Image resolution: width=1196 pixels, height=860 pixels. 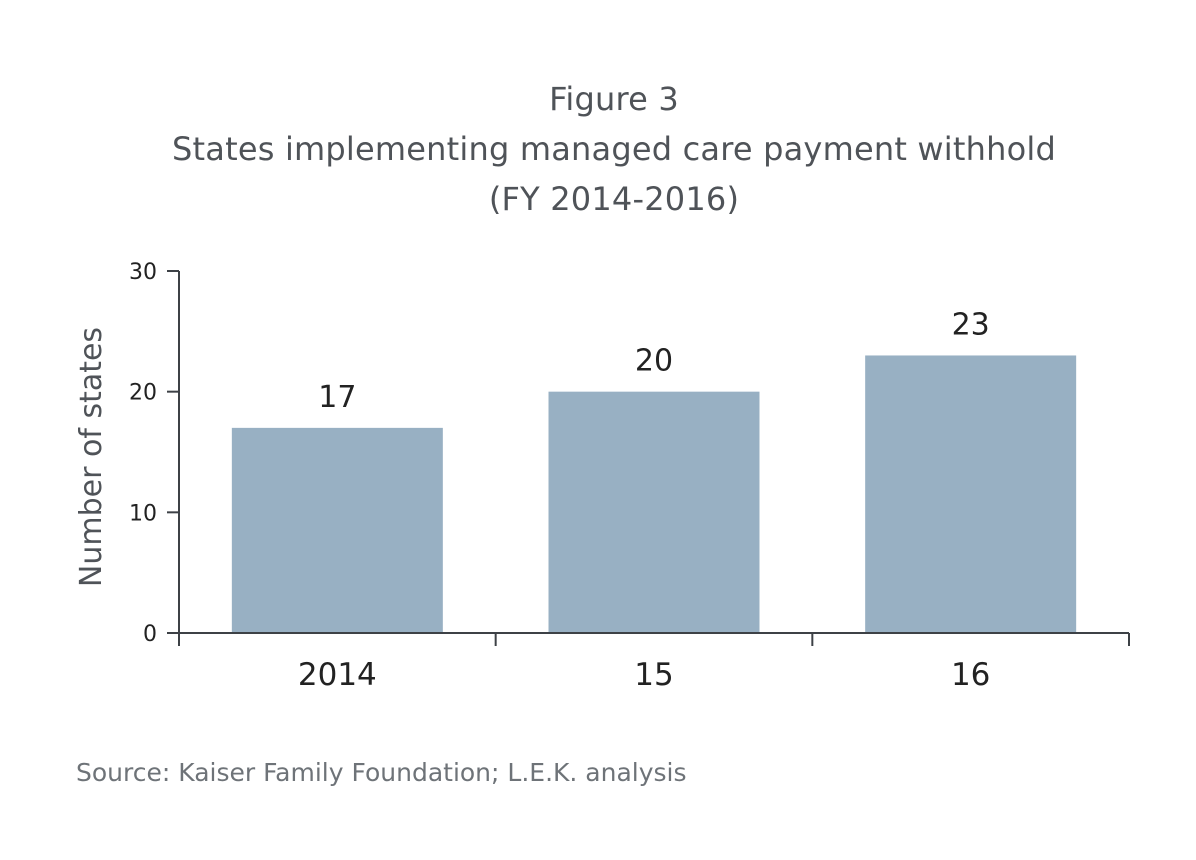 What do you see at coordinates (654, 361) in the screenshot?
I see `data-label-15: 20` at bounding box center [654, 361].